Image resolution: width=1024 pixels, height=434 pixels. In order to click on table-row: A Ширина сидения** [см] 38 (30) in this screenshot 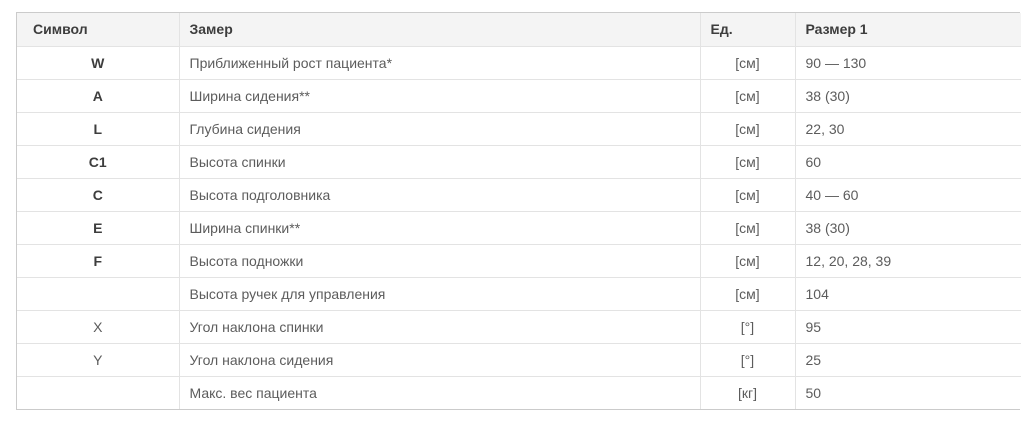, I will do `click(519, 95)`.